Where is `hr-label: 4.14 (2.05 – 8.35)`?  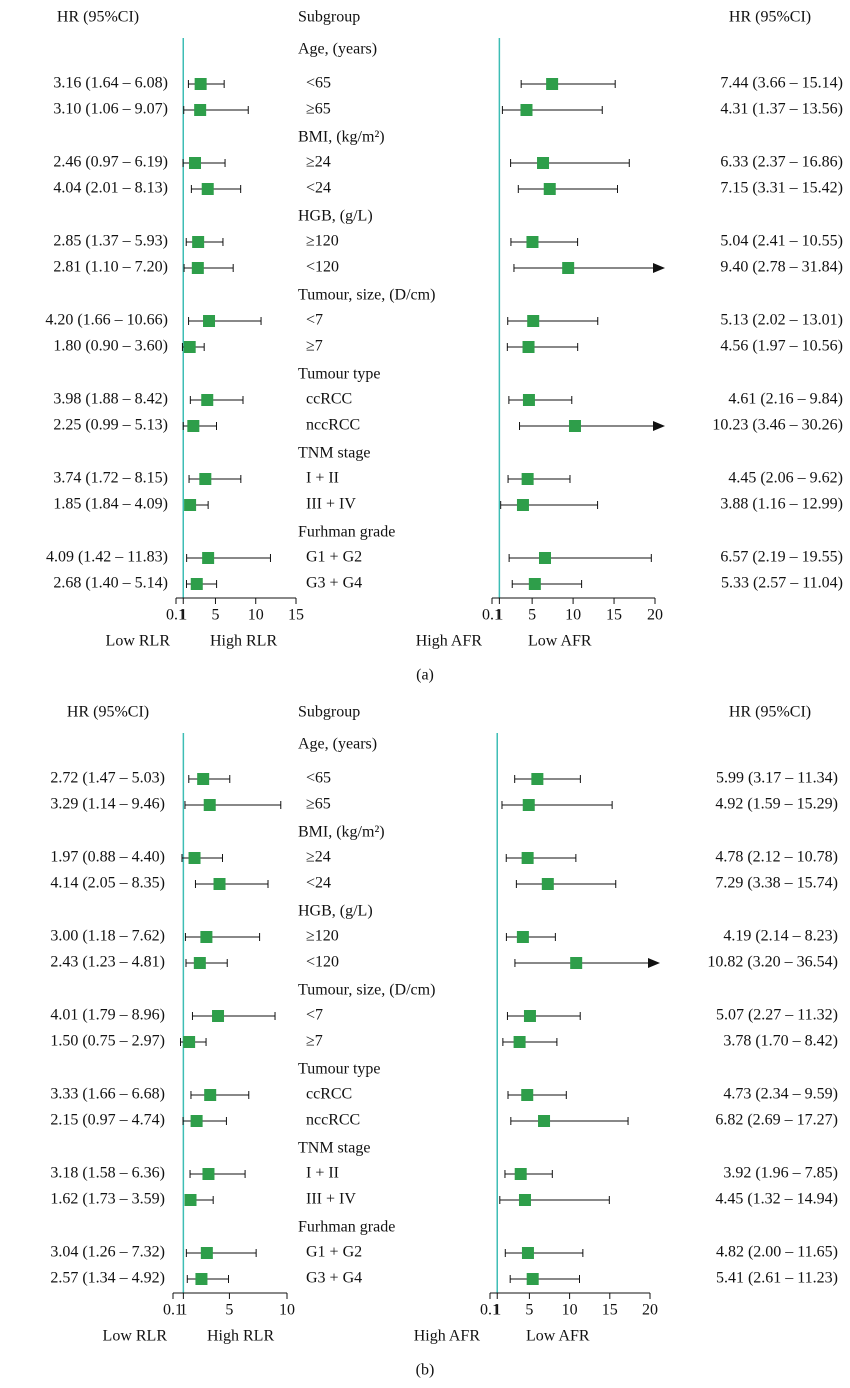 hr-label: 4.14 (2.05 – 8.35) is located at coordinates (107, 883).